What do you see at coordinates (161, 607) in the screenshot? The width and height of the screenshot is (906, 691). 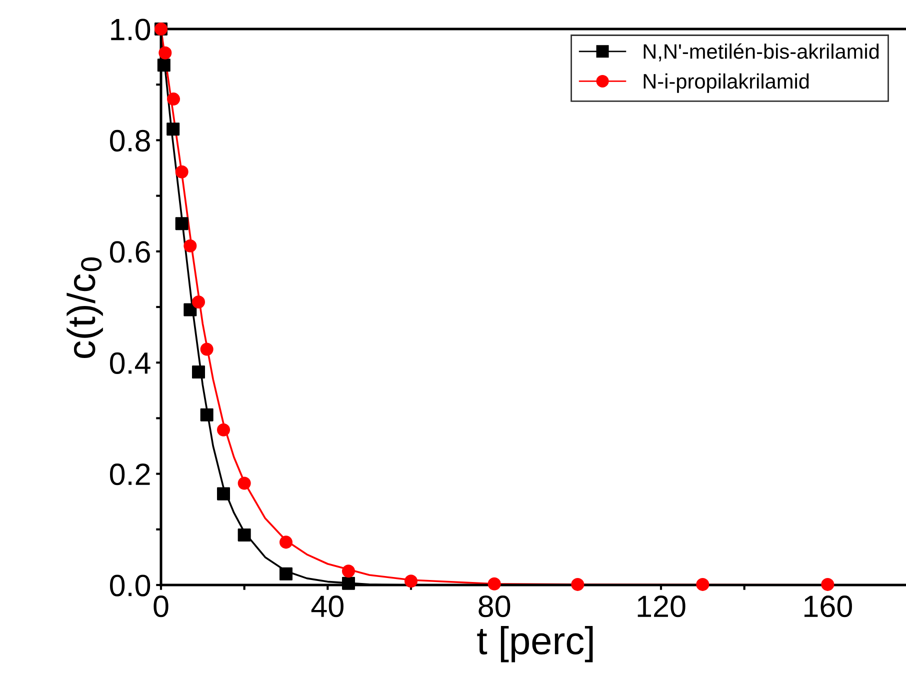 I see `x-tick-label: 0` at bounding box center [161, 607].